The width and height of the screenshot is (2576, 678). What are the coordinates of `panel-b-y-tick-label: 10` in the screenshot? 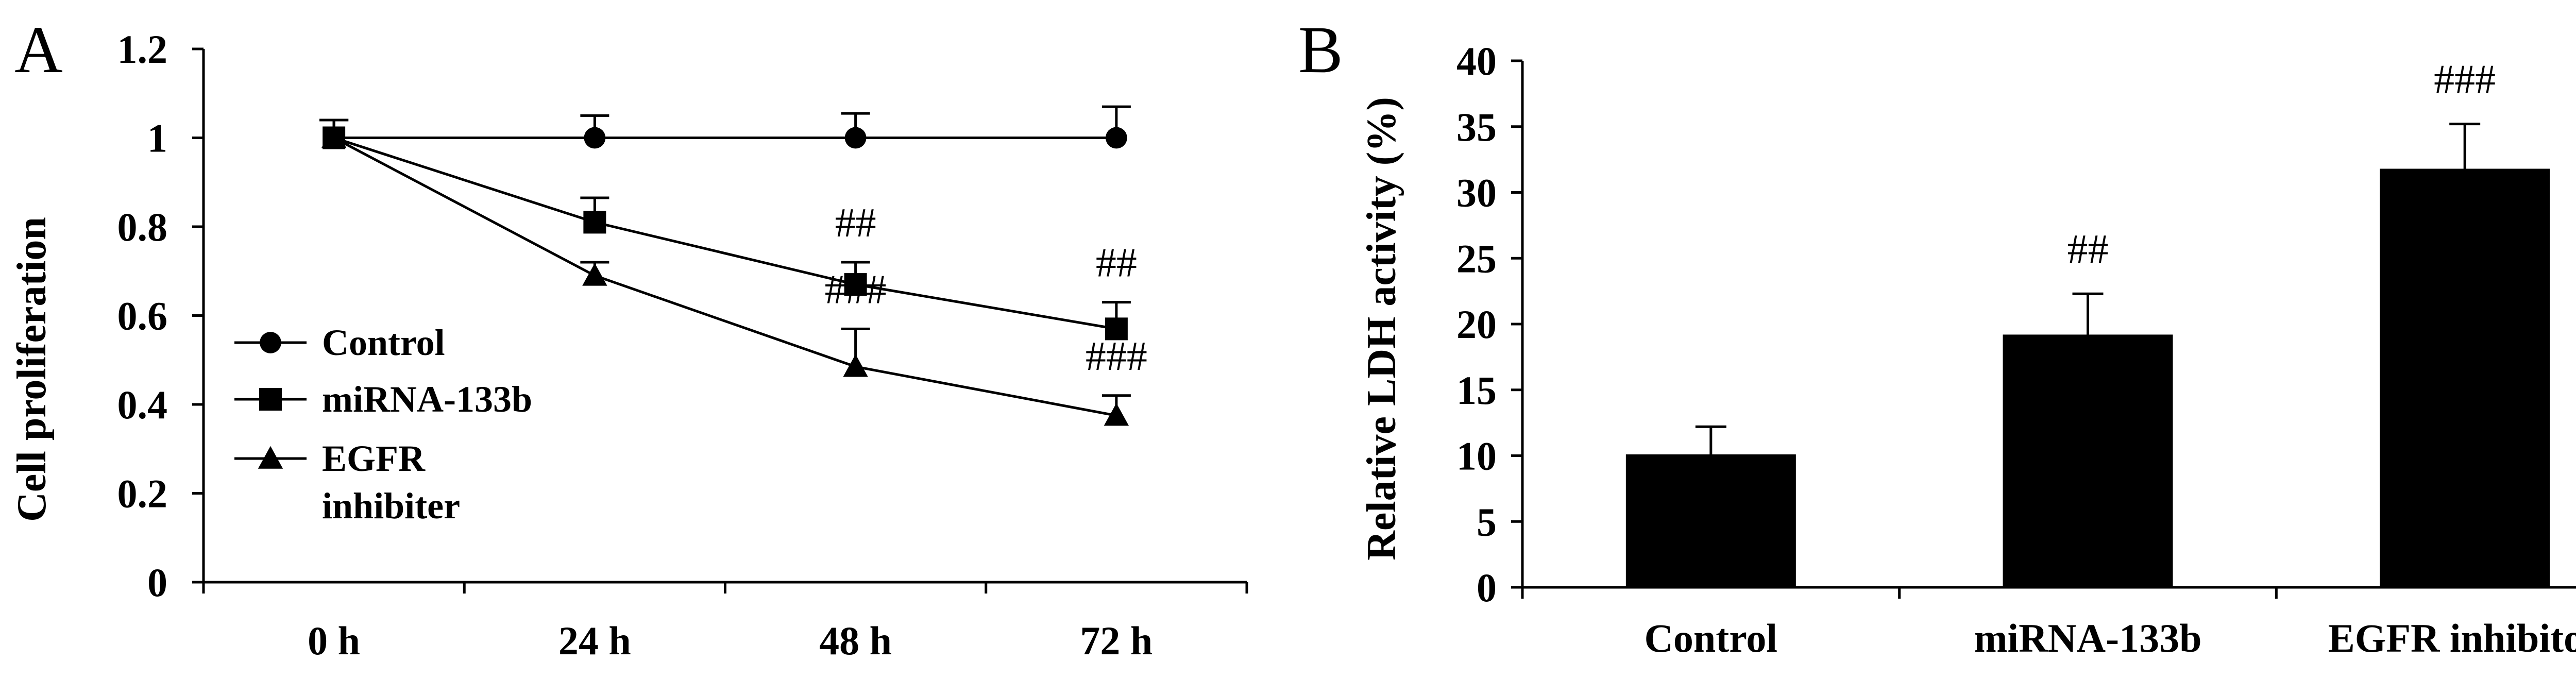 It's located at (1476, 456).